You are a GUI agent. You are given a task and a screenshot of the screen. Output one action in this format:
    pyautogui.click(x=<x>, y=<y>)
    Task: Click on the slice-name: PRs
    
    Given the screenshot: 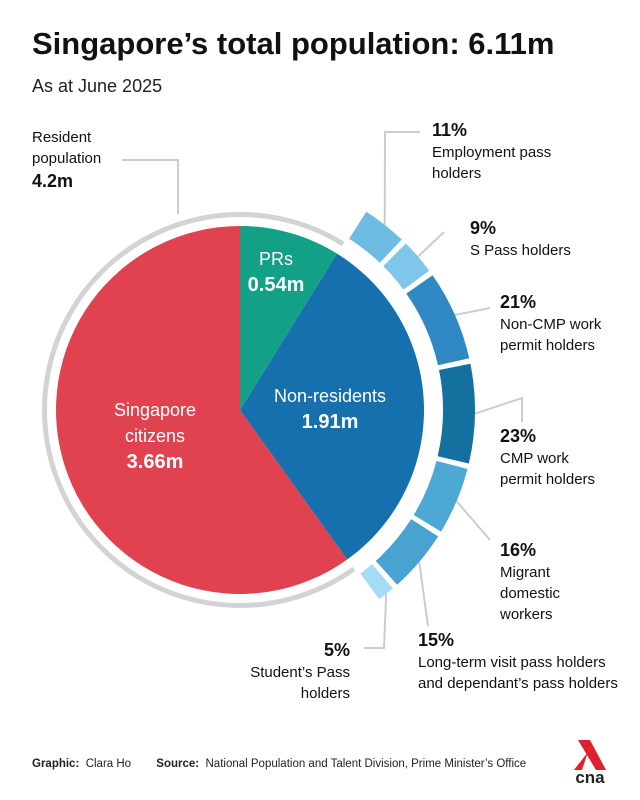 What is the action you would take?
    pyautogui.click(x=275, y=259)
    